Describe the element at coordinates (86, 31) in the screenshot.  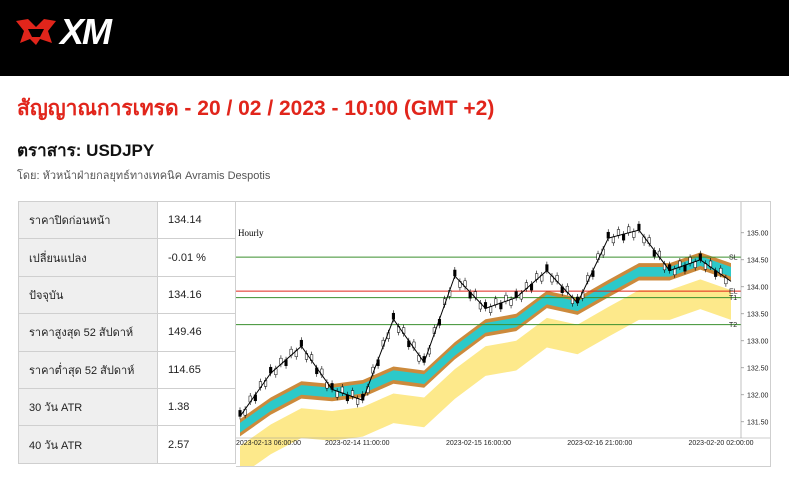
I see `logo-text: XM` at that location.